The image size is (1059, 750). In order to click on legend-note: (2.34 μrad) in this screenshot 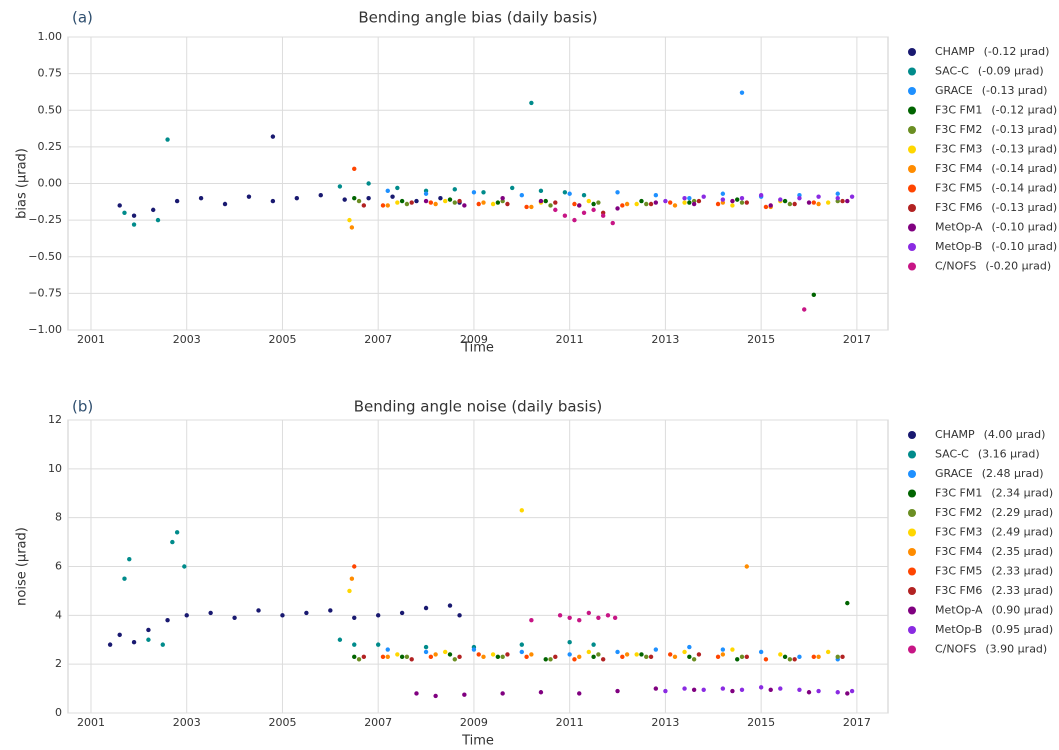, I will do `click(1022, 493)`.